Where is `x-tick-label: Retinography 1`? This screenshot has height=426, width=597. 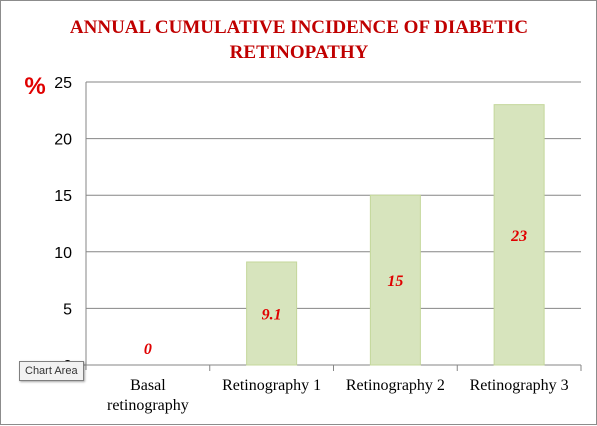 x-tick-label: Retinography 1 is located at coordinates (271, 385).